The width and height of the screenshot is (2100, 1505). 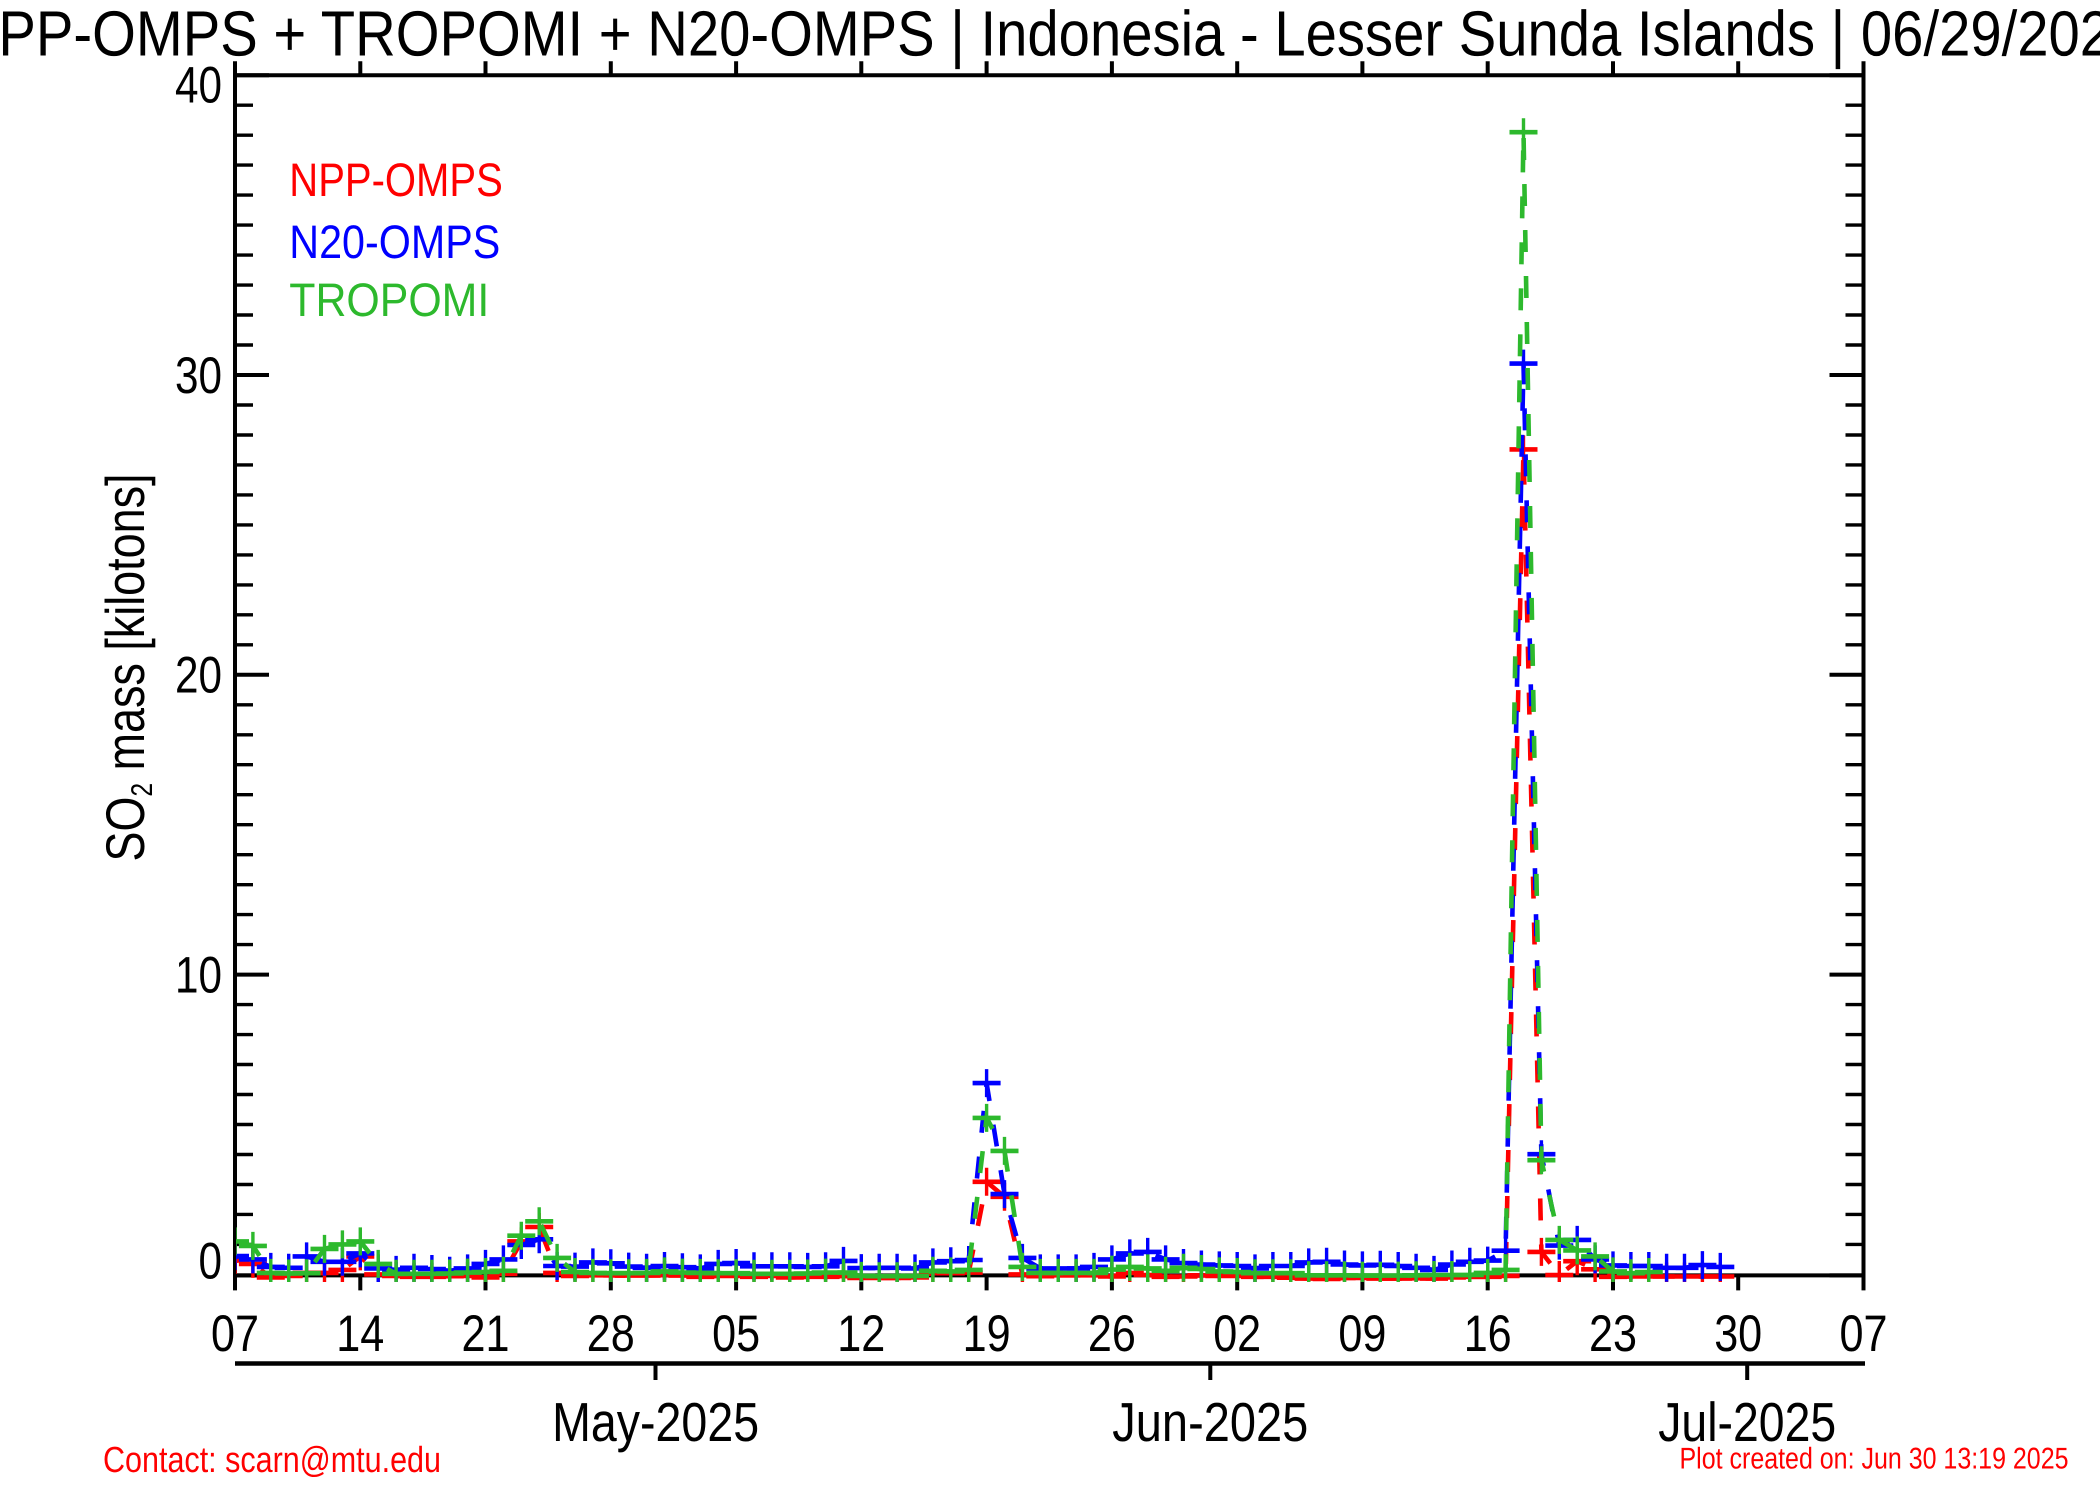 I want to click on svg-text: SO2 mass [kilotons], so click(x=127, y=668).